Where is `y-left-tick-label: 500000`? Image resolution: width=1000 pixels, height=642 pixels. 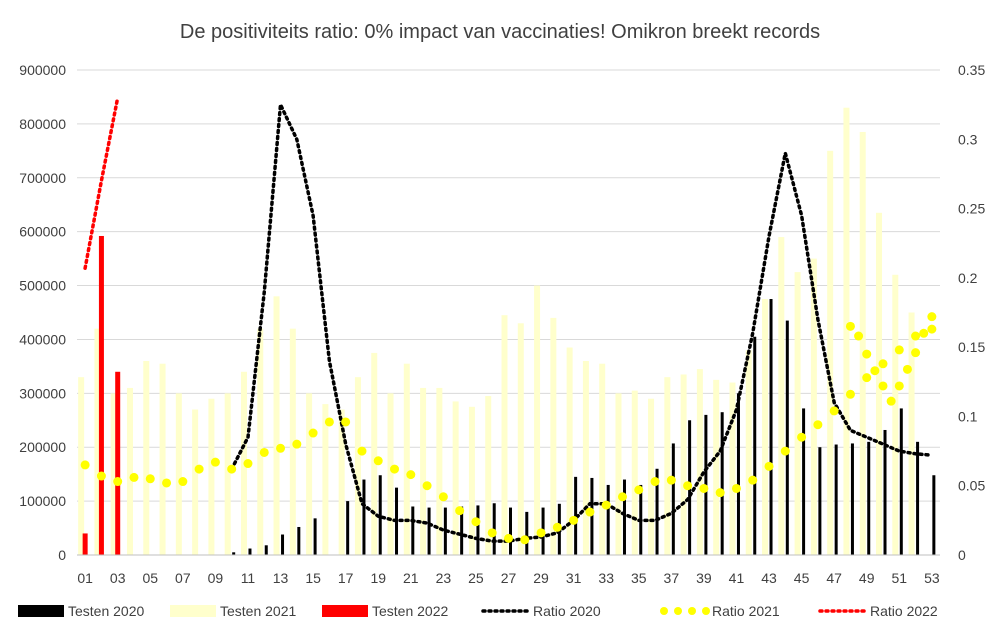 y-left-tick-label: 500000 is located at coordinates (42, 286).